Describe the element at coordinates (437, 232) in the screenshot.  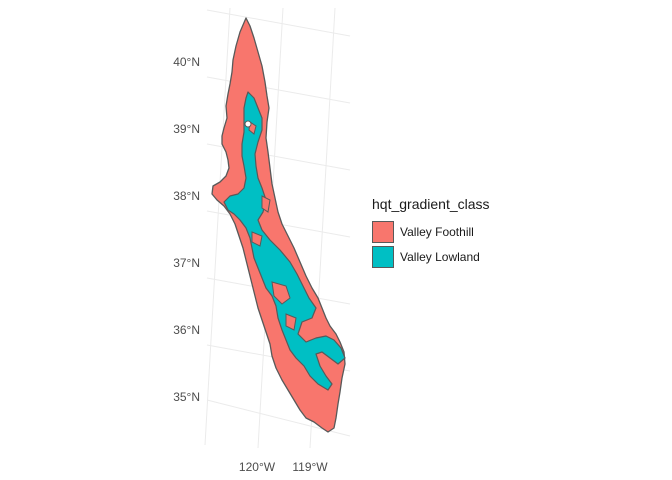
I see `legend-label-valley-foothill: Valley Foothill` at that location.